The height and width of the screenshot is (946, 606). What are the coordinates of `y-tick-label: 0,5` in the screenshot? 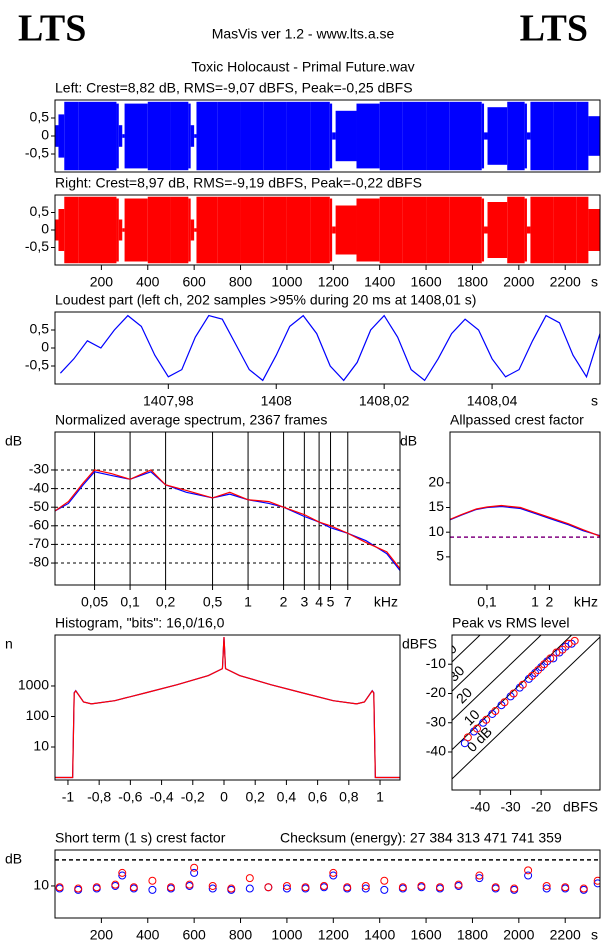 It's located at (40, 329).